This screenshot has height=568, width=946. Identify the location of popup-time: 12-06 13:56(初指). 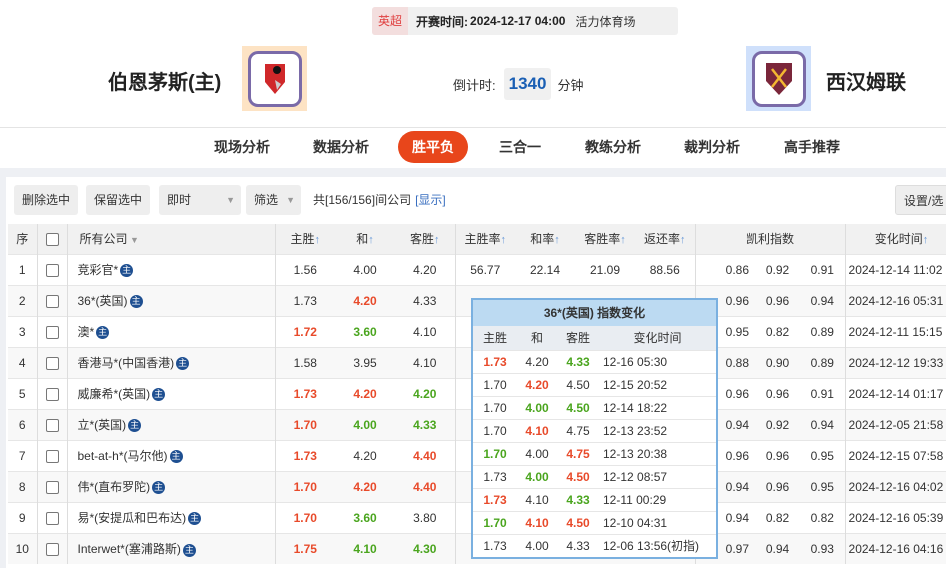
(657, 545).